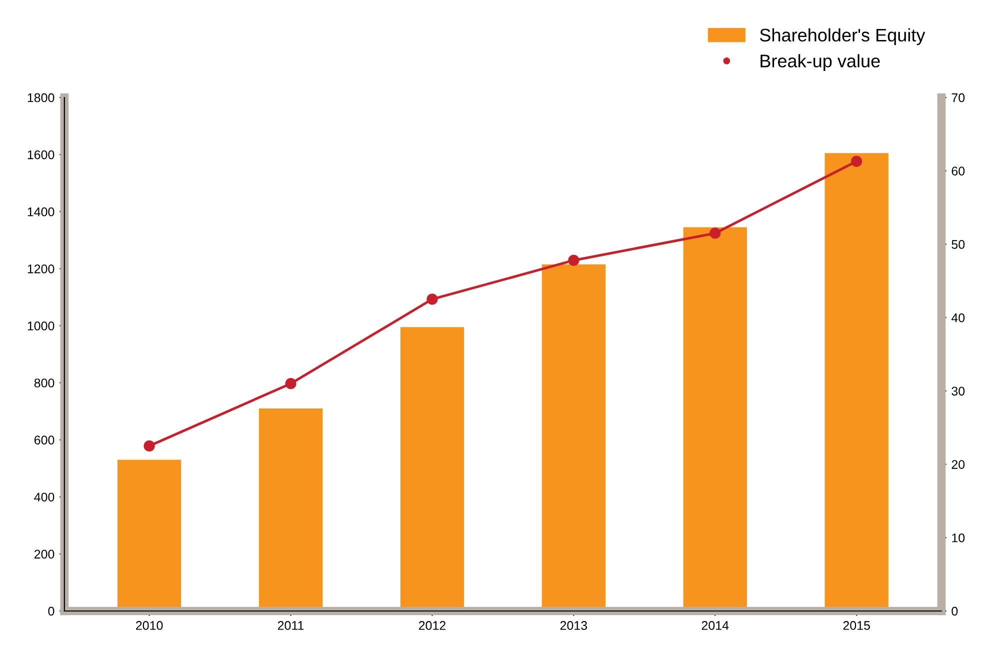  What do you see at coordinates (958, 97) in the screenshot?
I see `y2-tick-label: 70` at bounding box center [958, 97].